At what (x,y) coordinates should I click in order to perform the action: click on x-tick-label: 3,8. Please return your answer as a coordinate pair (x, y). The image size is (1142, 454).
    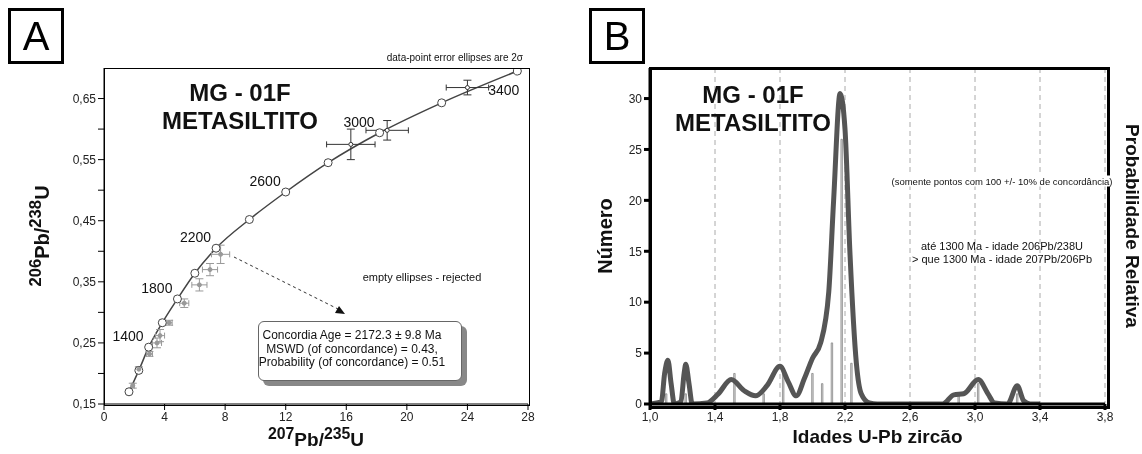
    Looking at the image, I should click on (1105, 416).